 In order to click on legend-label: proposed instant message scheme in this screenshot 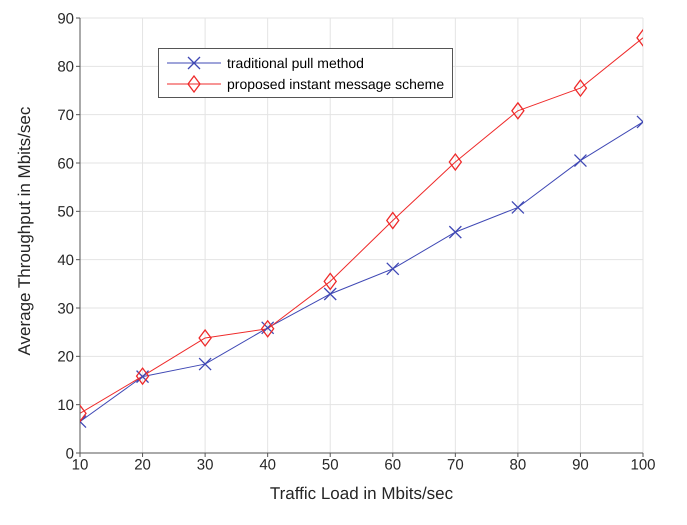, I will do `click(335, 84)`.